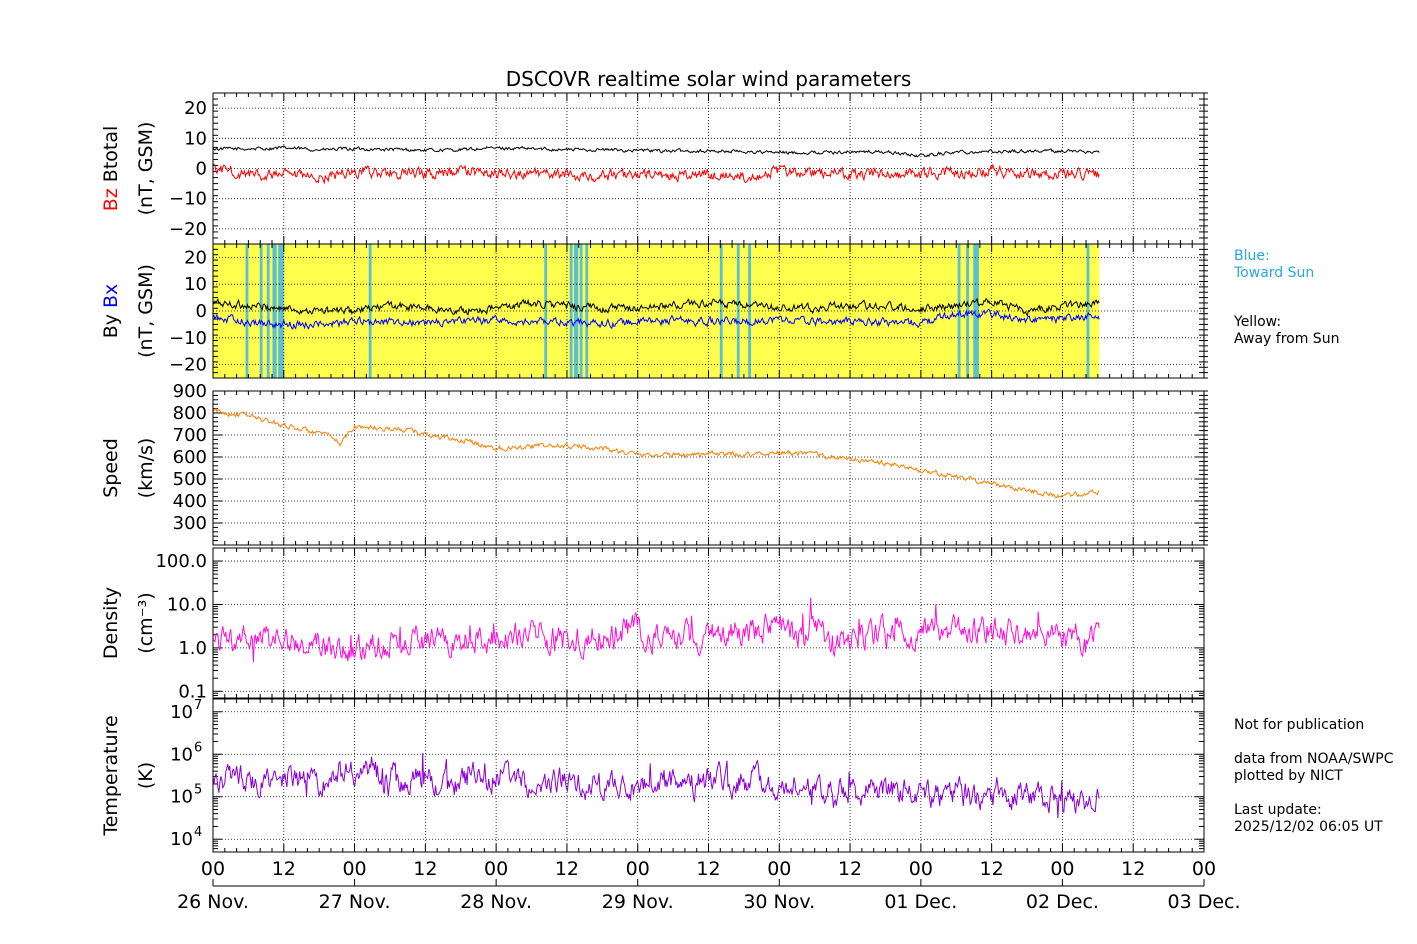 The height and width of the screenshot is (944, 1417). Describe the element at coordinates (1203, 902) in the screenshot. I see `x-date-label: 03 Dec.` at that location.